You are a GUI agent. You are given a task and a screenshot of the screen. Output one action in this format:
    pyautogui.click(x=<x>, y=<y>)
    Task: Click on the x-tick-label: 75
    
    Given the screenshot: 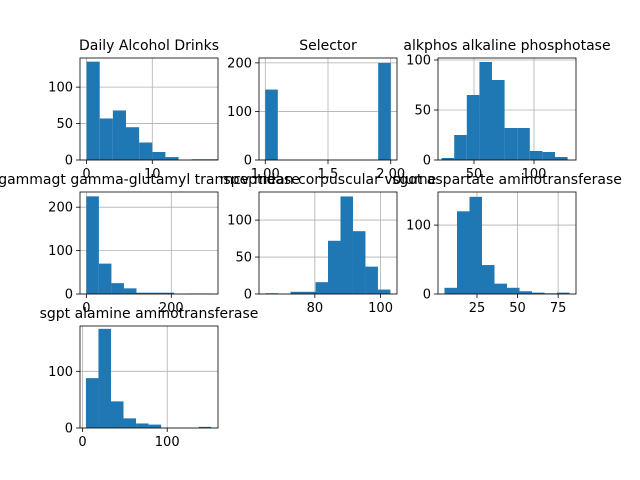 What is the action you would take?
    pyautogui.click(x=558, y=308)
    